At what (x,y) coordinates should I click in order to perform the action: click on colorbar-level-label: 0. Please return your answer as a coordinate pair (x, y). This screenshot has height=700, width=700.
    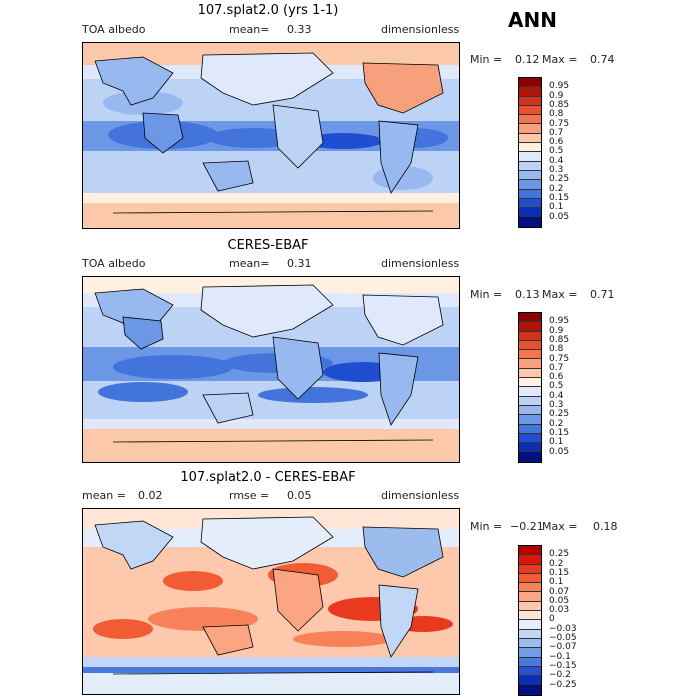
    Looking at the image, I should click on (552, 619).